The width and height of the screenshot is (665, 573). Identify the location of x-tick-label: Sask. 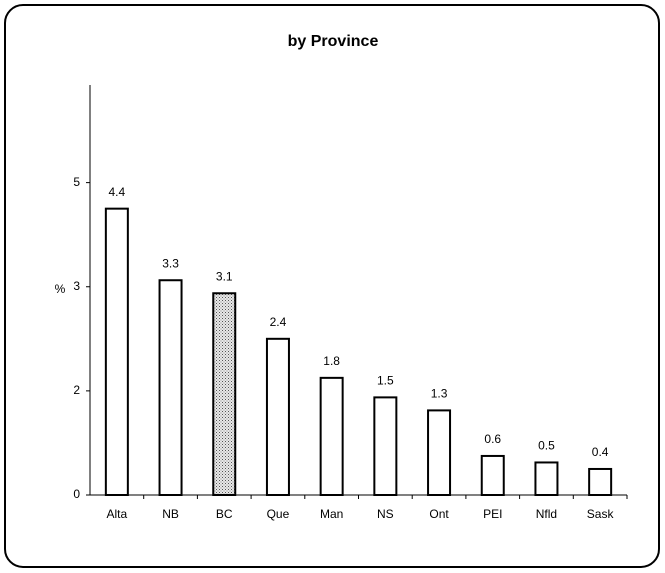
(601, 514).